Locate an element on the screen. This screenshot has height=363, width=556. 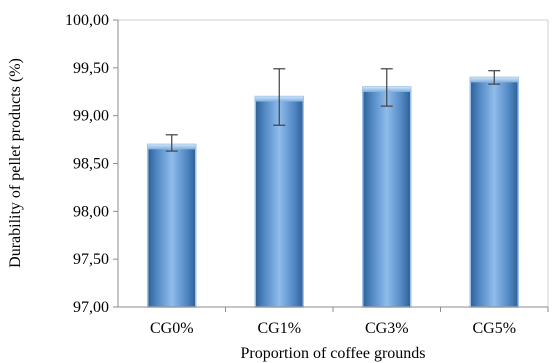
x-tick-label: CG1% is located at coordinates (279, 328).